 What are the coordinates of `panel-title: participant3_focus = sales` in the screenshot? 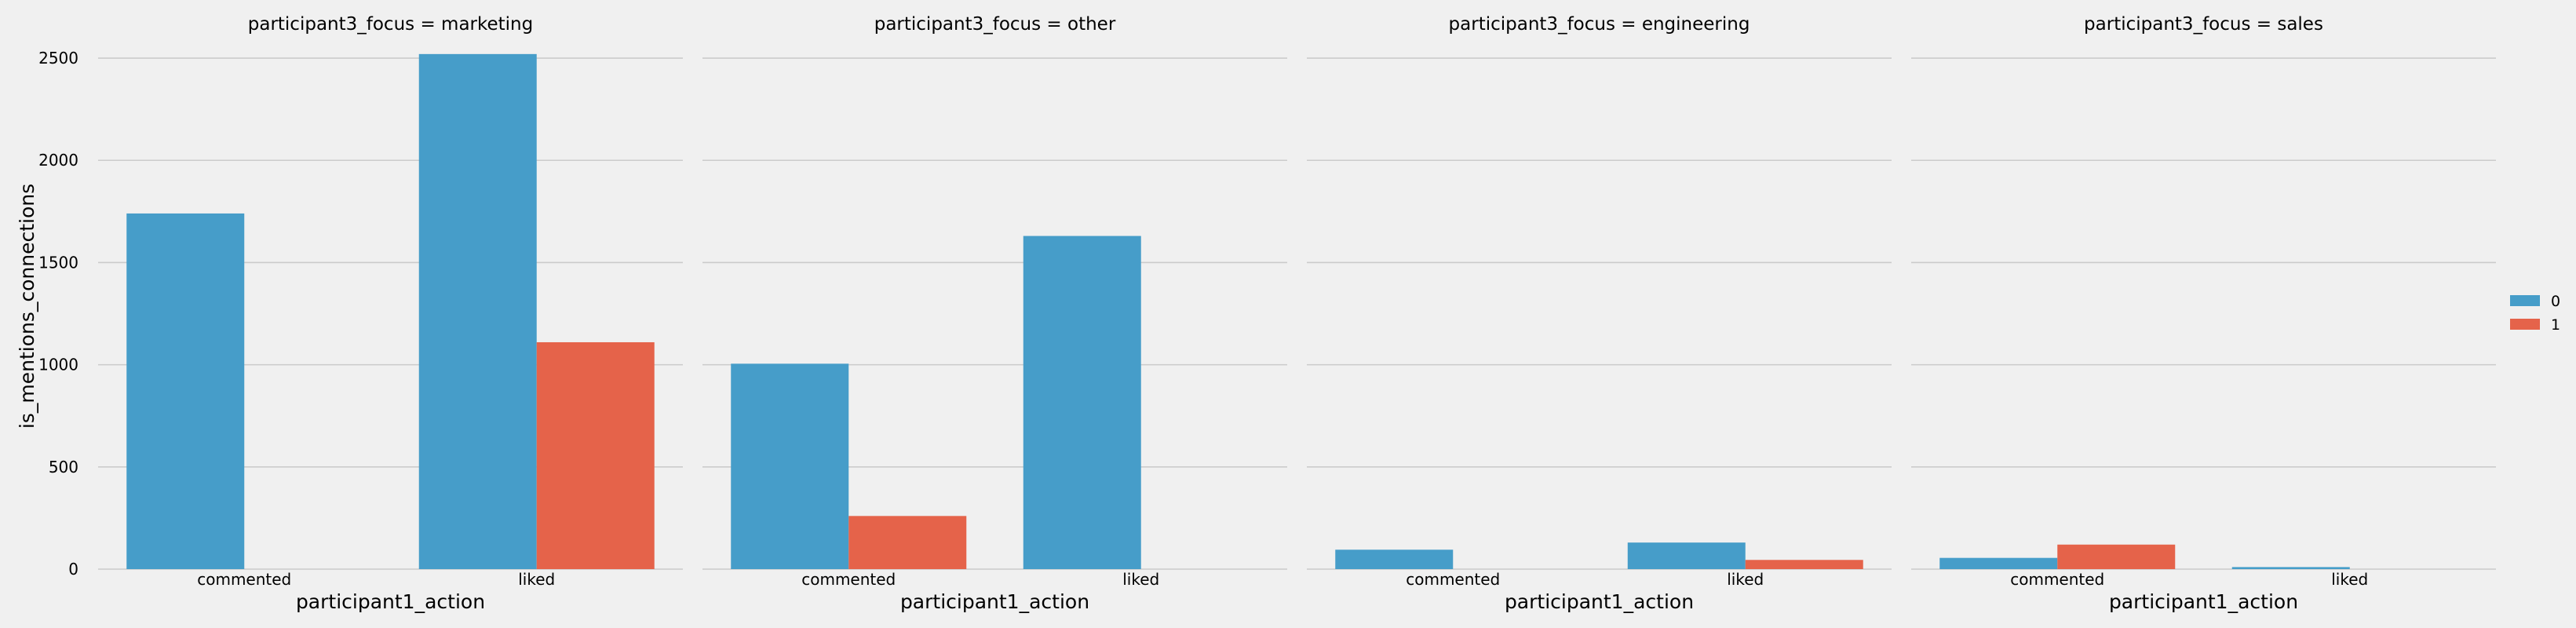 It's located at (2203, 24).